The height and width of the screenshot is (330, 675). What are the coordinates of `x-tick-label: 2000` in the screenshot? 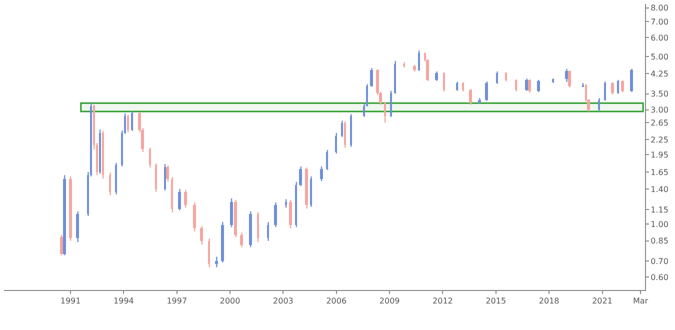 It's located at (230, 301).